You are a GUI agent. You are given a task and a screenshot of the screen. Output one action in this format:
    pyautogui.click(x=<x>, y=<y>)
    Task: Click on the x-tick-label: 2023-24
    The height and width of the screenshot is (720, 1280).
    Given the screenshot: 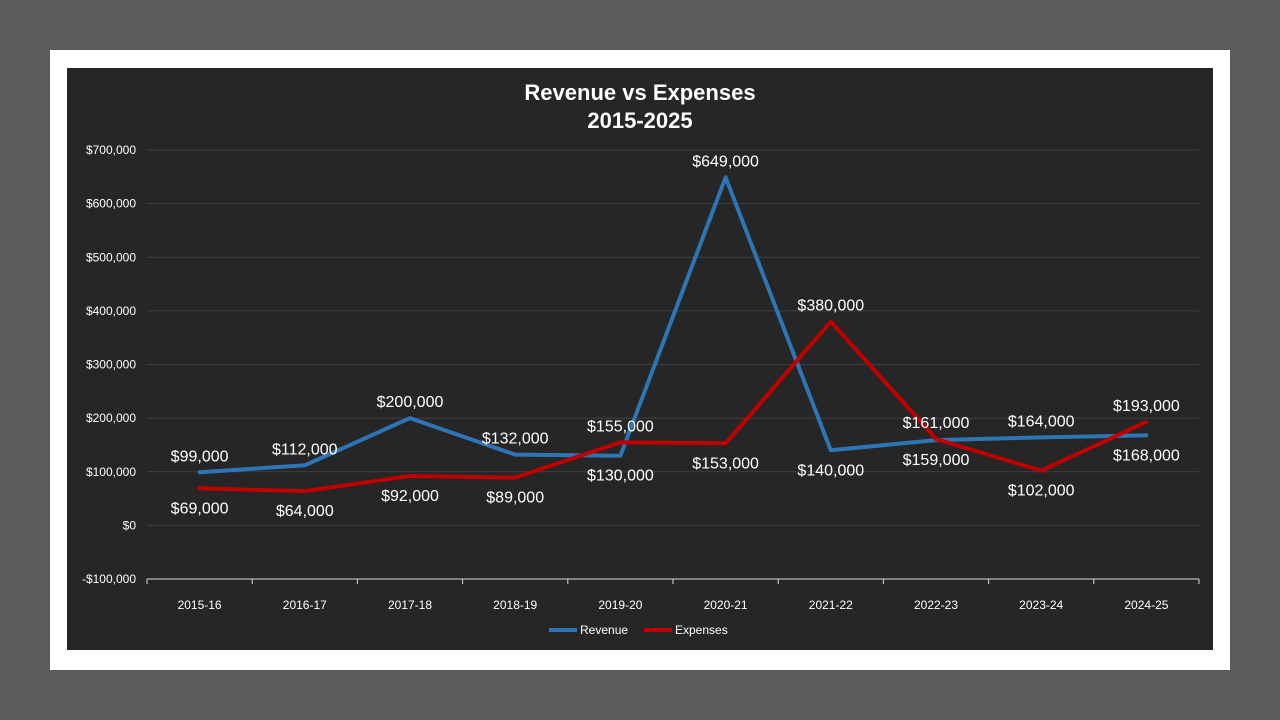 What is the action you would take?
    pyautogui.click(x=1041, y=605)
    